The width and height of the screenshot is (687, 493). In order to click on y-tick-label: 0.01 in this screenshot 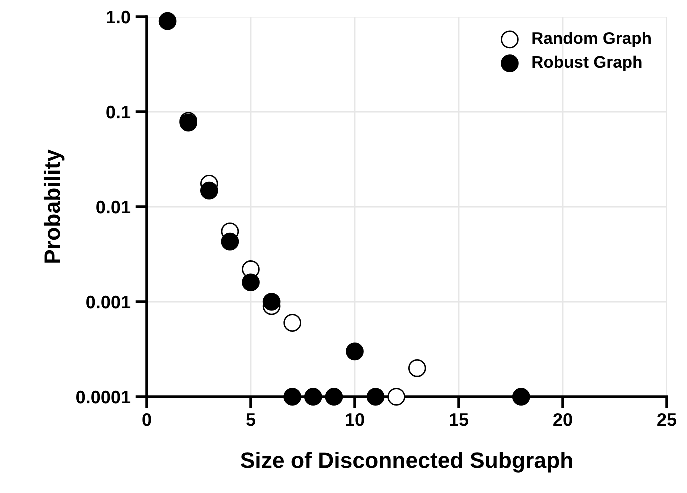, I will do `click(113, 207)`.